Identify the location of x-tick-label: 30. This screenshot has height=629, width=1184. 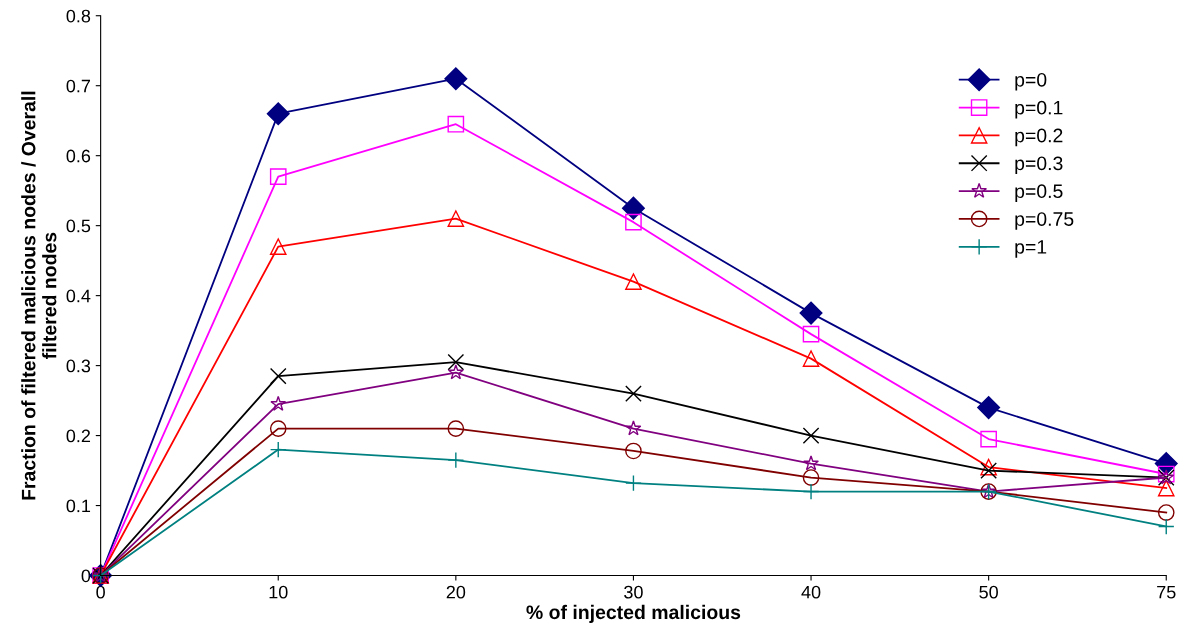
(633, 592).